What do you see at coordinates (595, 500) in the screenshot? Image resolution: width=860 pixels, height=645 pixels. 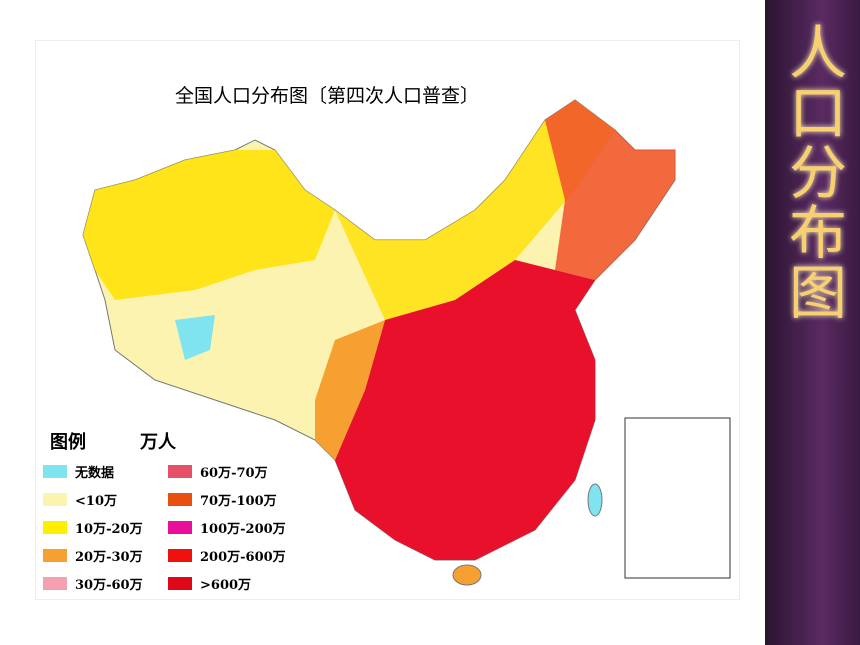 I see `taiwan` at bounding box center [595, 500].